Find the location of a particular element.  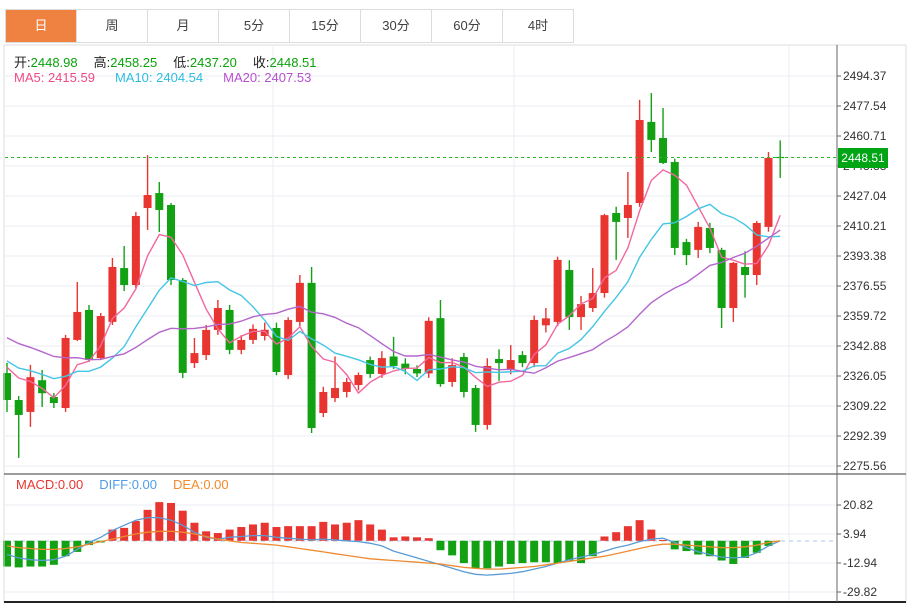

price-axis-label: 2376.55 is located at coordinates (865, 285).